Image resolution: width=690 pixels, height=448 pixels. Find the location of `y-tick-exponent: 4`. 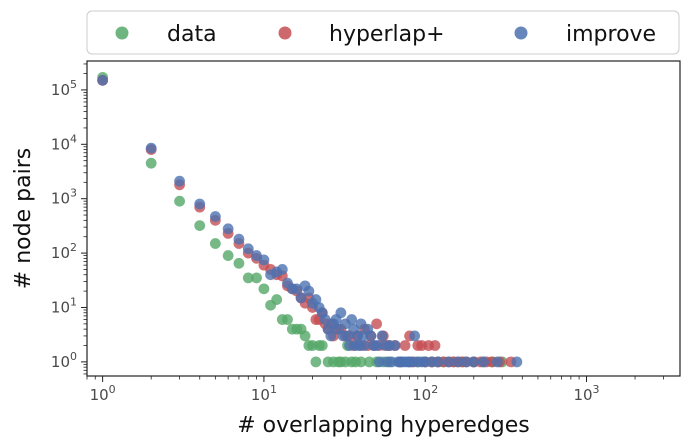

y-tick-exponent: 4 is located at coordinates (73, 138).